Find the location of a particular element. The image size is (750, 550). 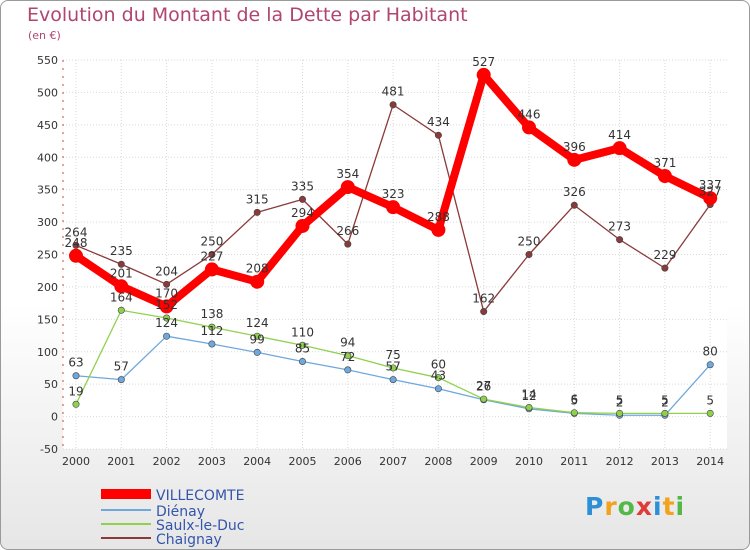

y-tick-label: 350 is located at coordinates (47, 190).